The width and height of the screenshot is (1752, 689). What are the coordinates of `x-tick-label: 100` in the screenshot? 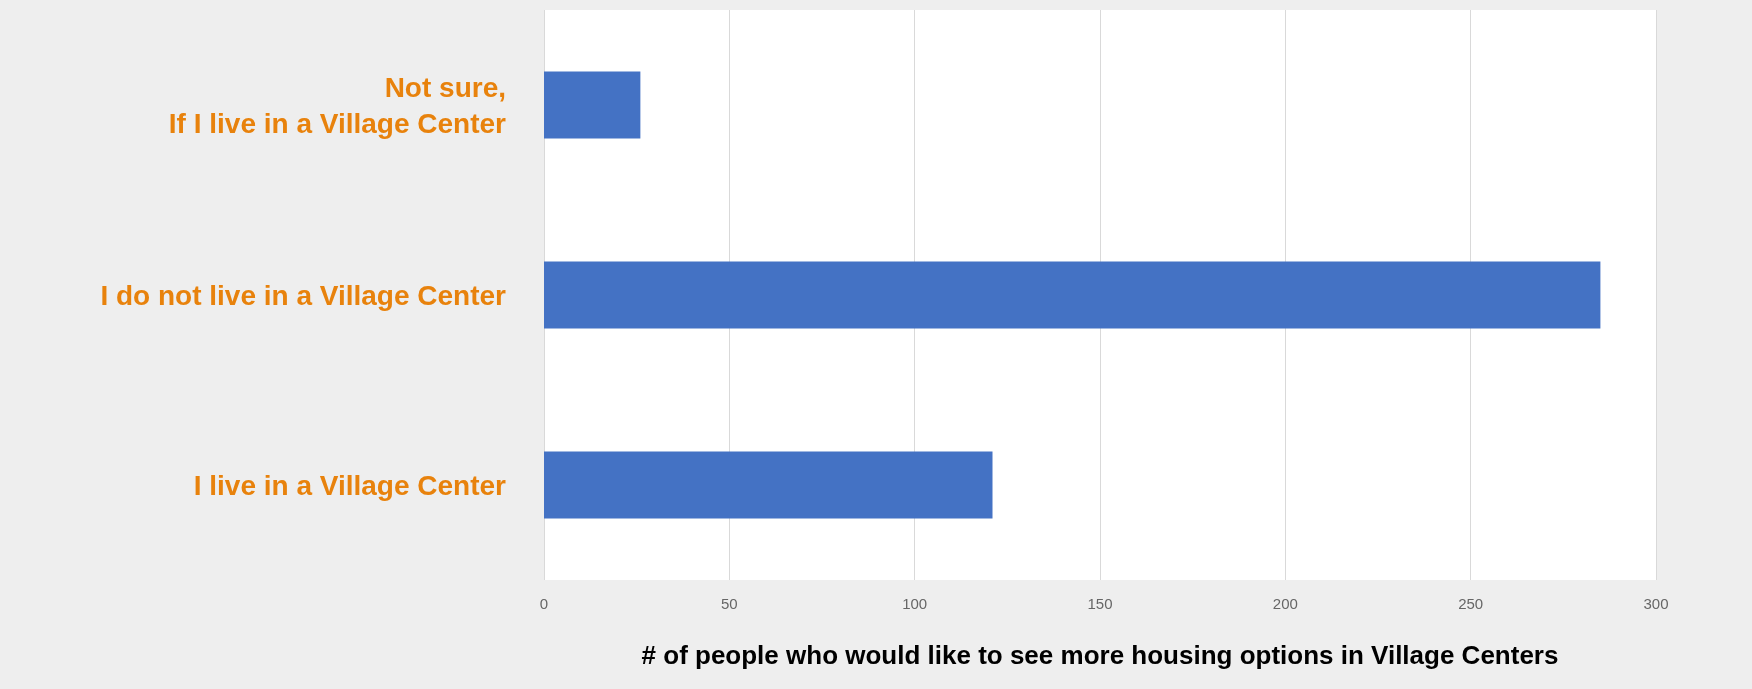 It's located at (915, 603).